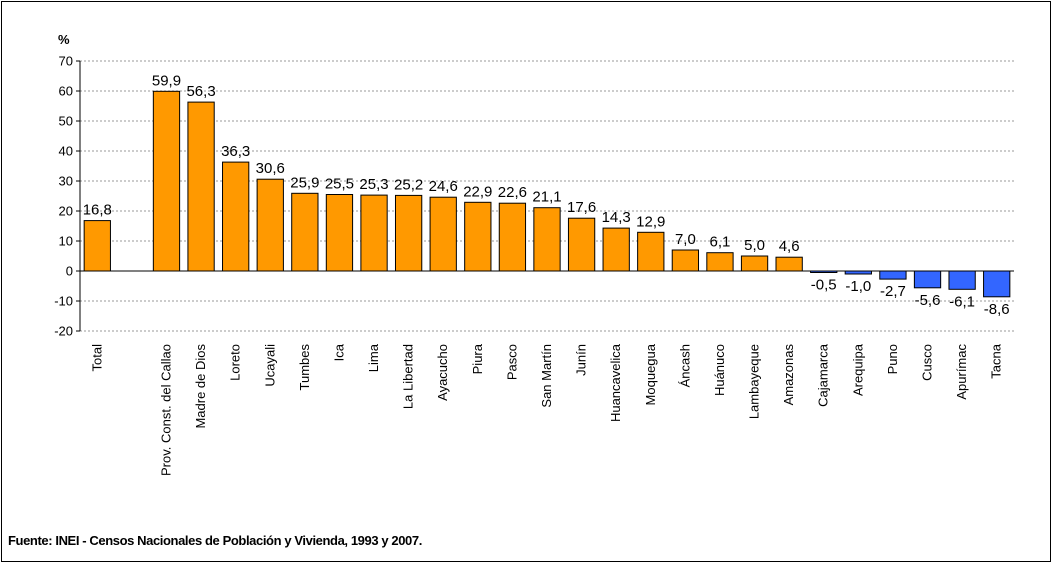 The height and width of the screenshot is (565, 1054). I want to click on category-label: Piura, so click(477, 358).